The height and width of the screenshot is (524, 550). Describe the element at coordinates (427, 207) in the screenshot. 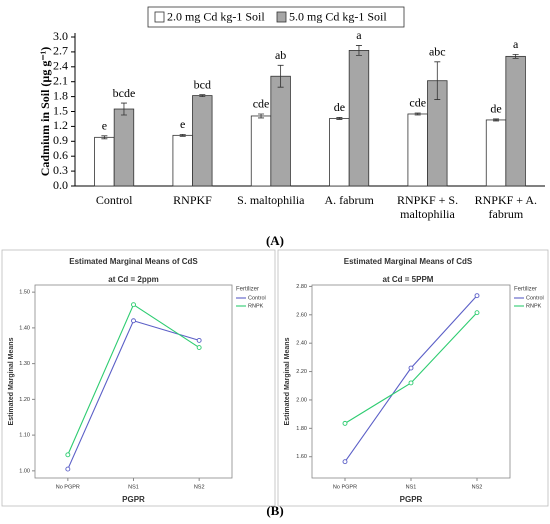

I see `x-tick-label: RNPKF + S. maltophilia` at that location.